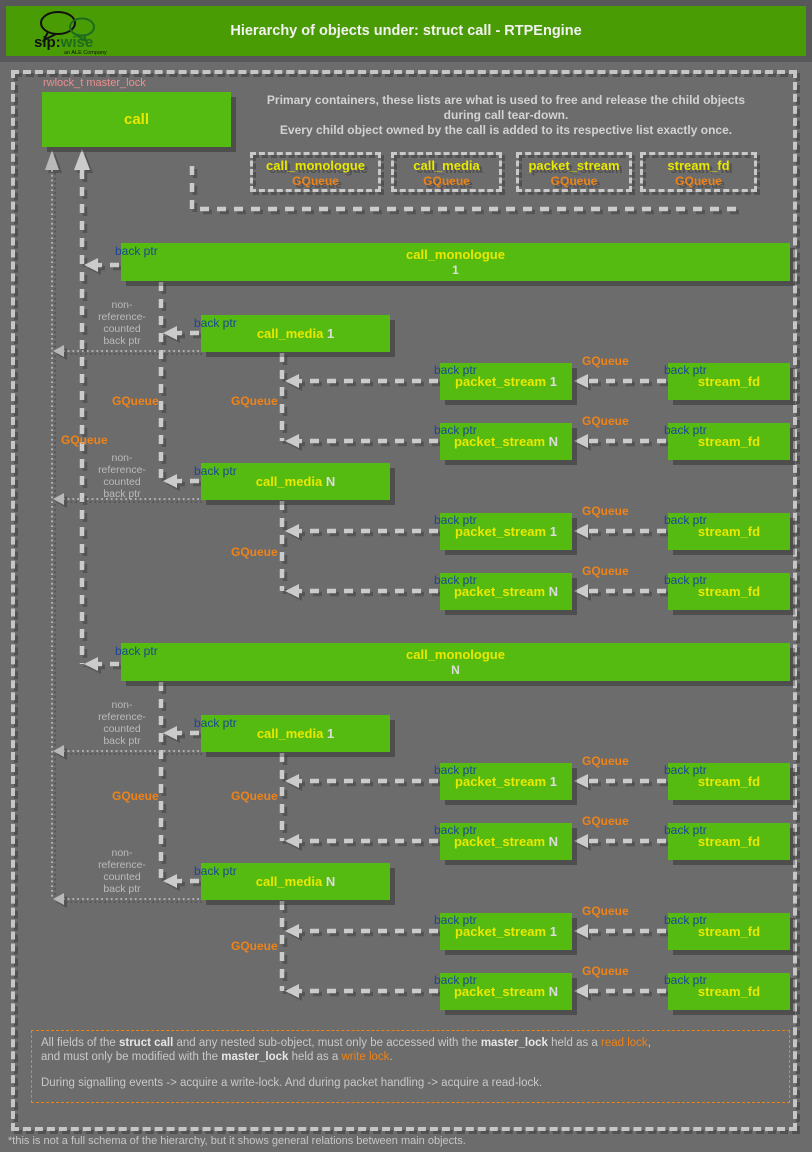 Image resolution: width=812 pixels, height=1152 pixels. I want to click on sipwise-logo: sip:wise an ALE Company, so click(81, 33).